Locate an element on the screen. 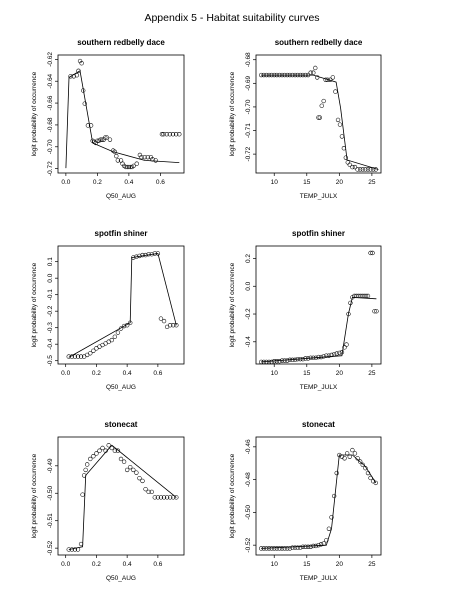  y-tick-label: -0.46 is located at coordinates (248, 446).